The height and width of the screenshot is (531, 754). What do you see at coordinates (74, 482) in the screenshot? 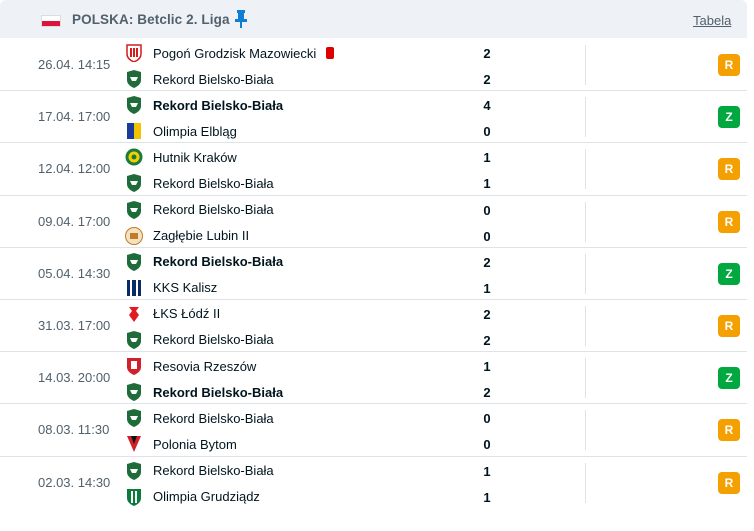
I see `match-date: 02.03. 14:30` at bounding box center [74, 482].